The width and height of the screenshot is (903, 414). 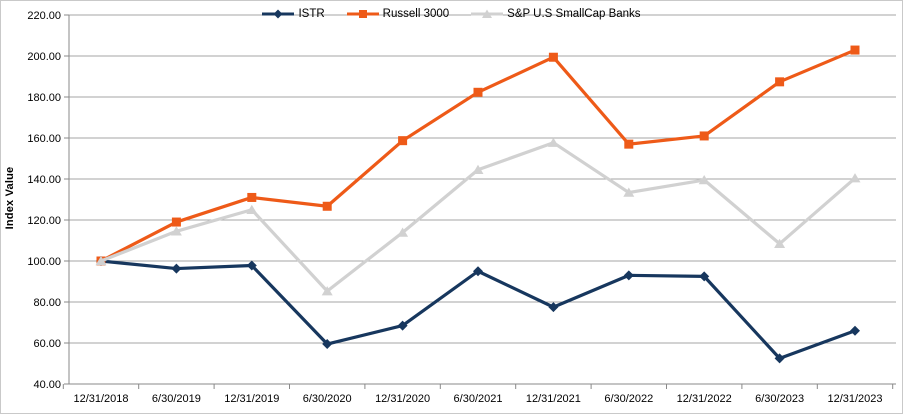 What do you see at coordinates (451, 14) in the screenshot?
I see `chart-legend: ISTR Russell 3000 S&P U.S SmallCap Banks` at bounding box center [451, 14].